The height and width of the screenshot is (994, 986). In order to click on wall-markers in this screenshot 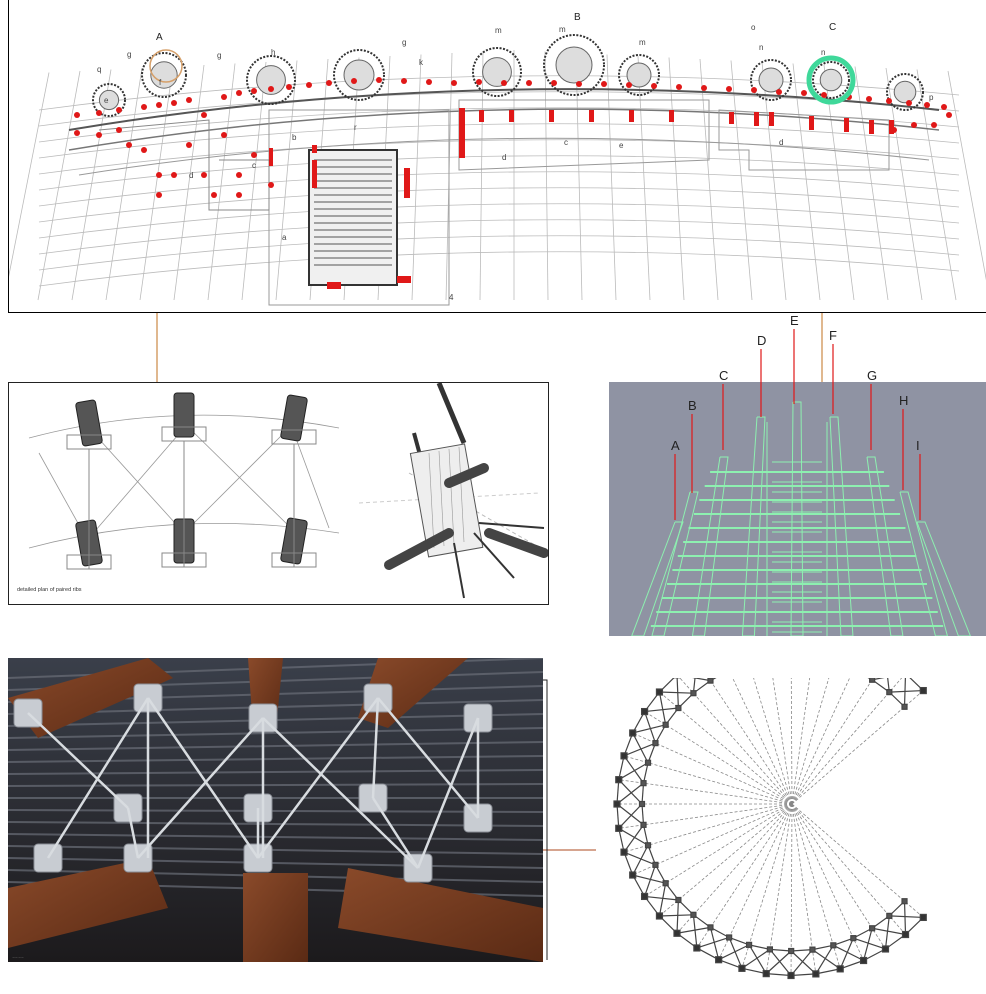, I will do `click(581, 198)`.